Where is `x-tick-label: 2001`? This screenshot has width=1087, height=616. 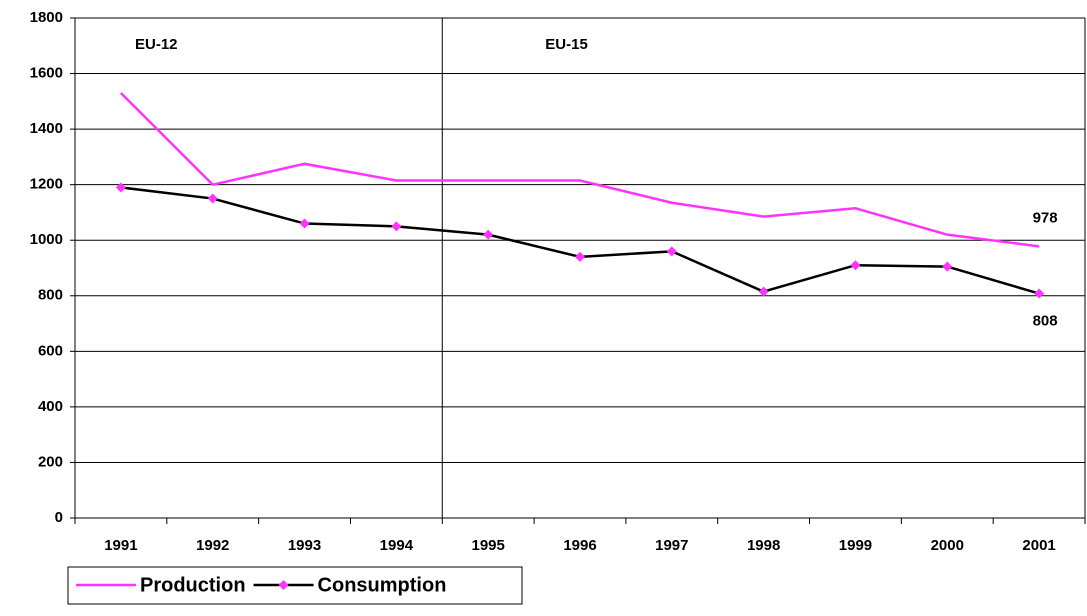
x-tick-label: 2001 is located at coordinates (1038, 545).